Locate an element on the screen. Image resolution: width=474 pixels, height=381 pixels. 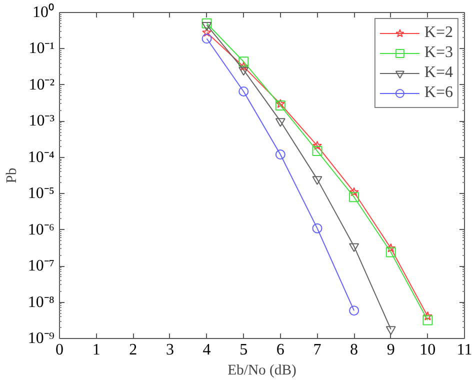
x-tick-label: 4 is located at coordinates (206, 350).